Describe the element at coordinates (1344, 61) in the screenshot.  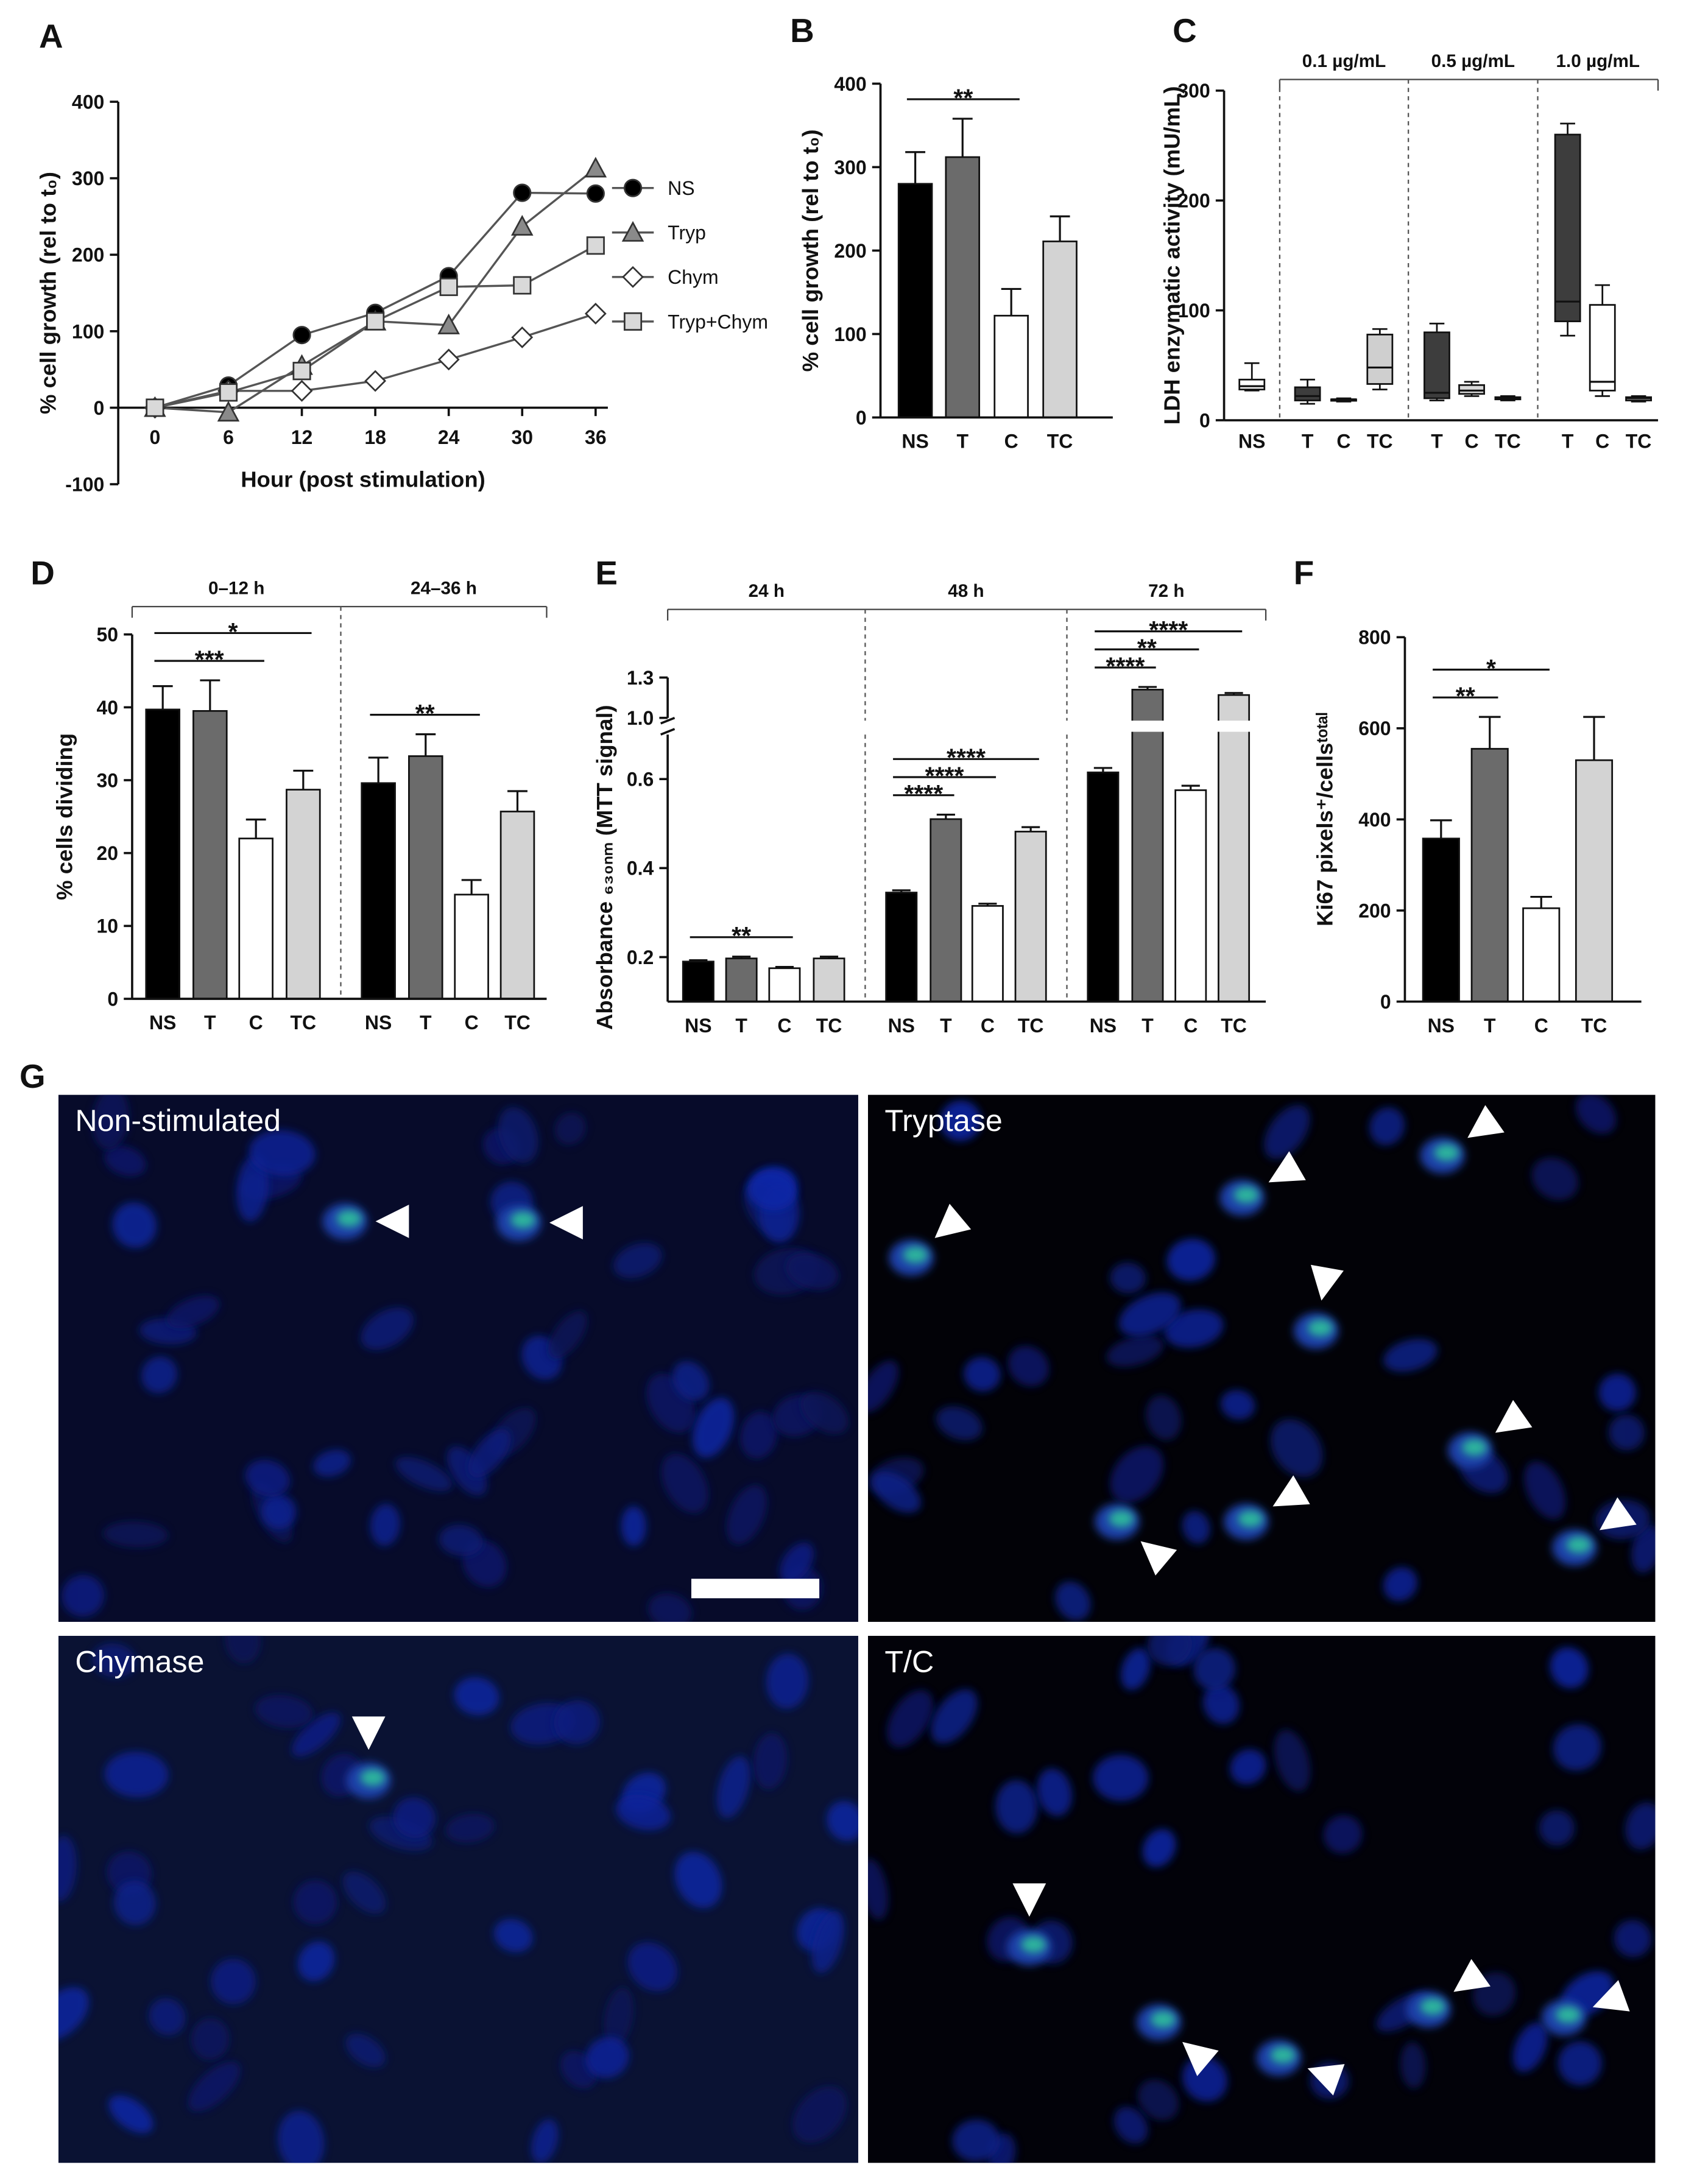
I see `group-label: 0.1 µg/mL` at that location.